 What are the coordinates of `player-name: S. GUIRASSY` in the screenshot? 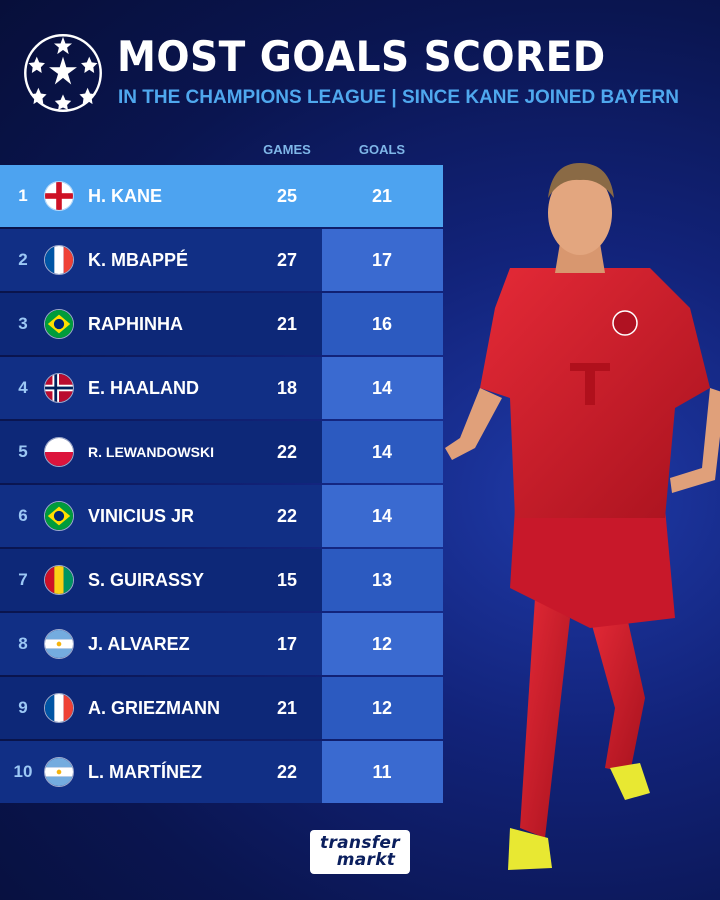 It's located at (146, 579).